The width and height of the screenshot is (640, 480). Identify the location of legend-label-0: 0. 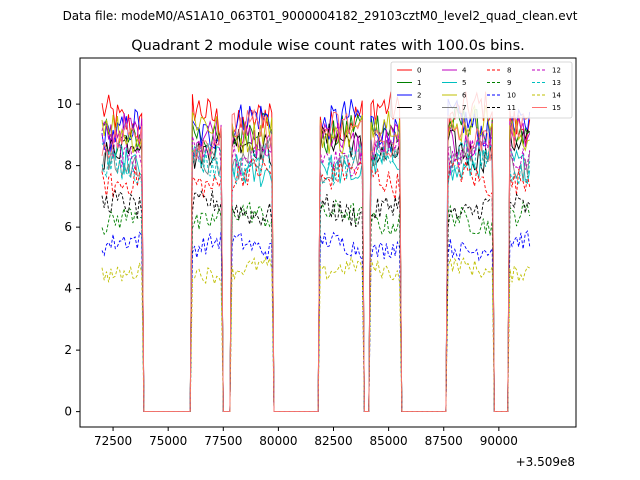
(419, 71).